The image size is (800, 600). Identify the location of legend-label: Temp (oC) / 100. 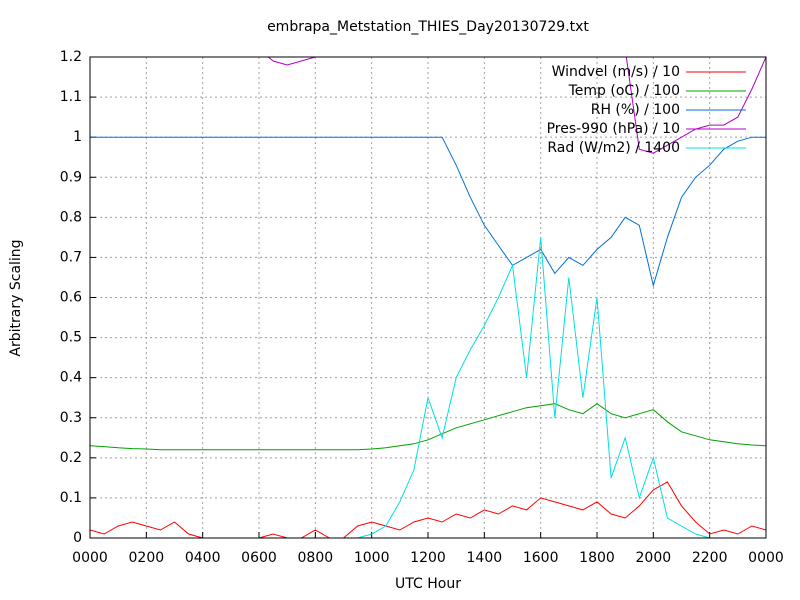
(624, 91).